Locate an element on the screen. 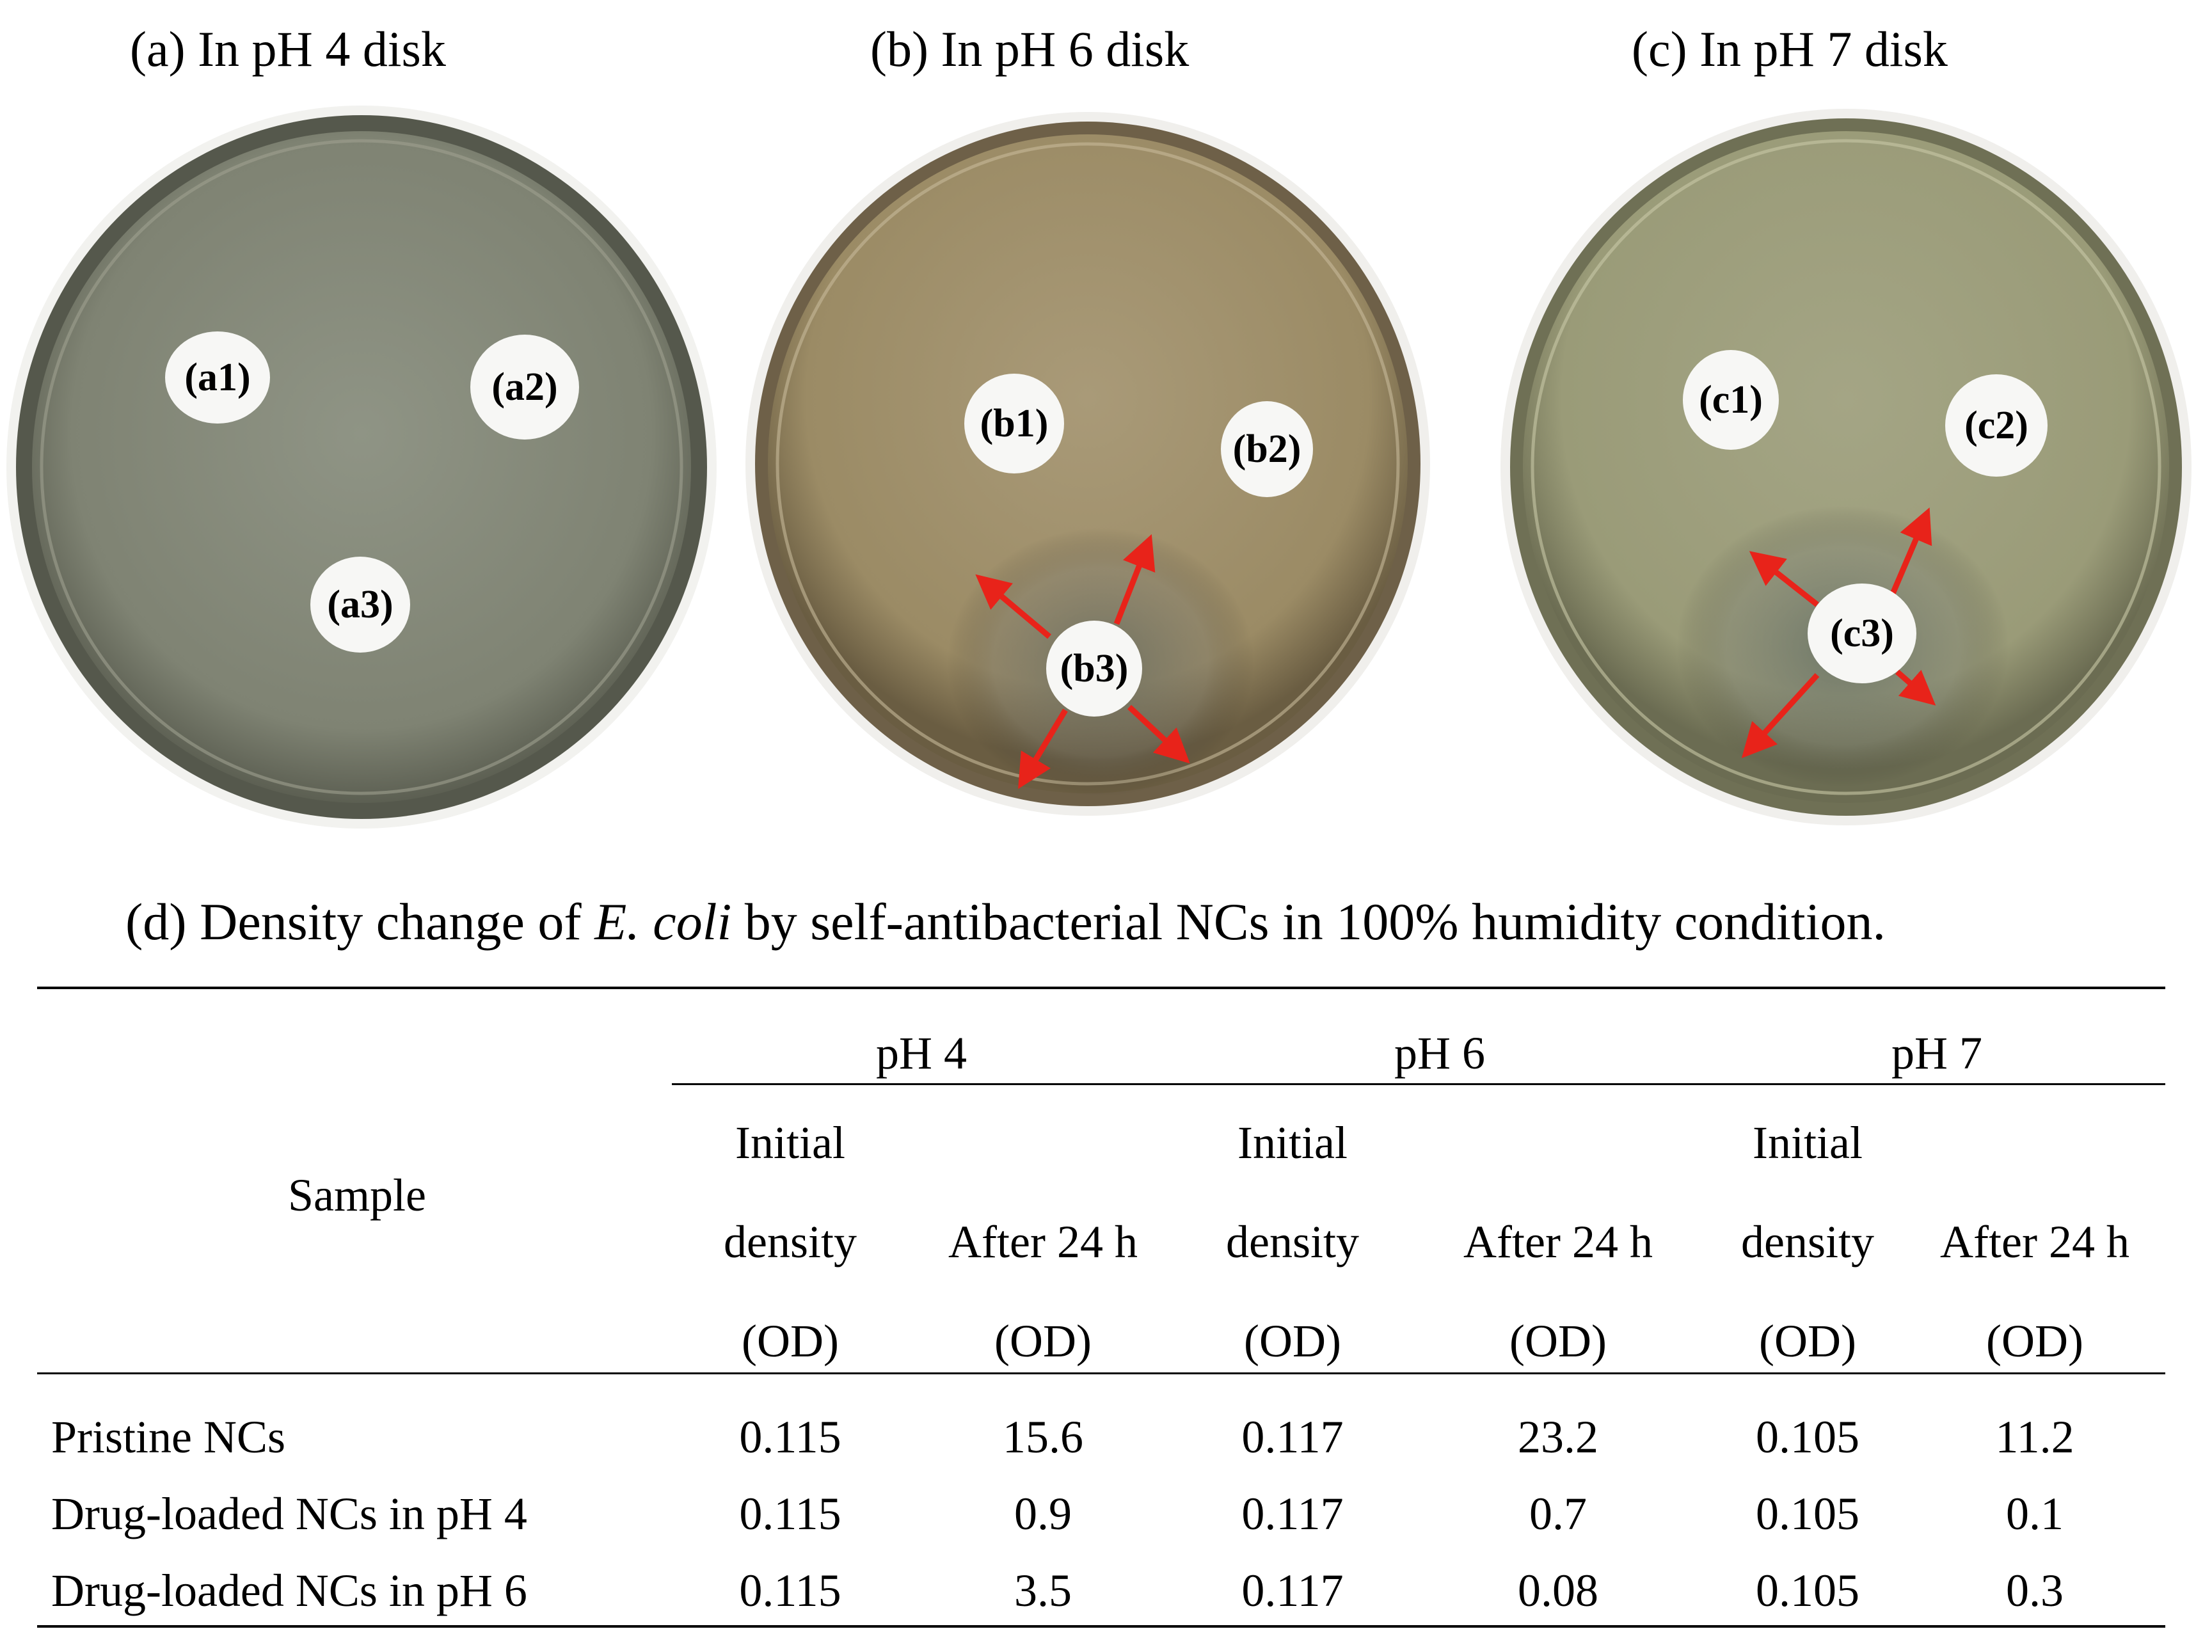 This screenshot has width=2212, height=1652. arrows-b3 is located at coordinates (1082, 662).